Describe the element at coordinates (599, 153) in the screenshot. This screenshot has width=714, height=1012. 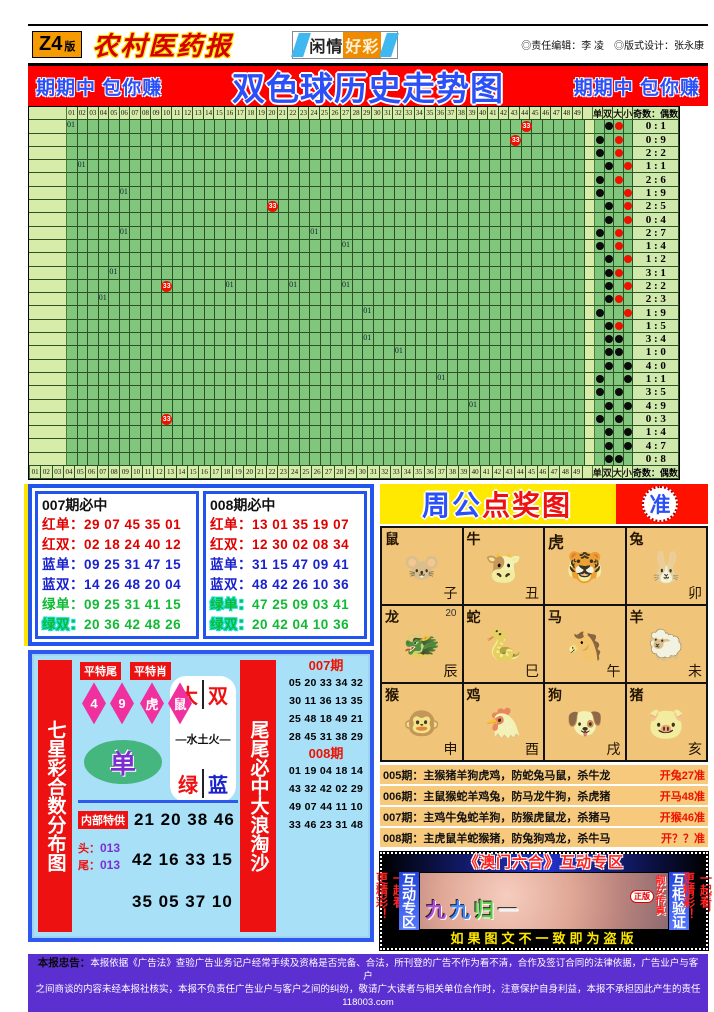
I see `parity-dot` at that location.